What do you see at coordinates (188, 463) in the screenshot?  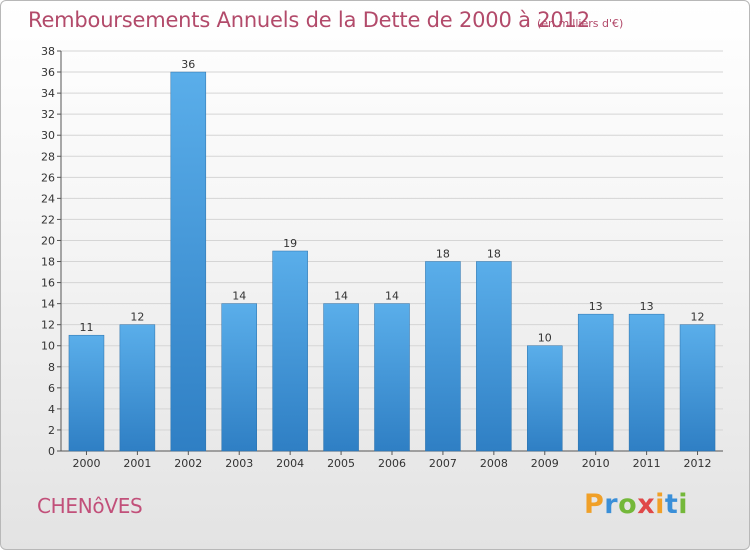 I see `x-tick-label: 2002` at bounding box center [188, 463].